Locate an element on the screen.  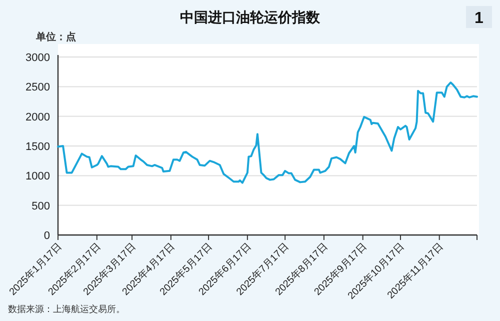
y-tick-label: 1500 is located at coordinates (38, 147).